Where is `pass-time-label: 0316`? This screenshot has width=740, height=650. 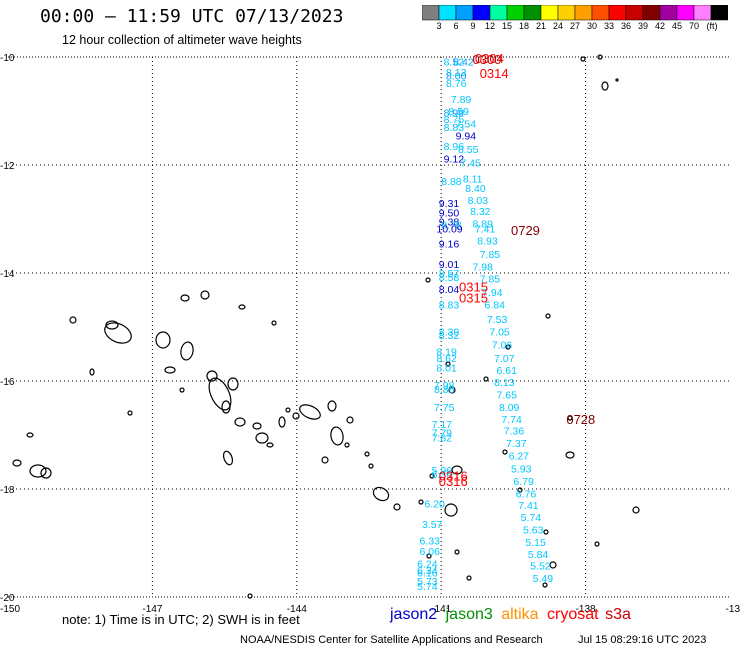
pass-time-label: 0316 is located at coordinates (453, 476).